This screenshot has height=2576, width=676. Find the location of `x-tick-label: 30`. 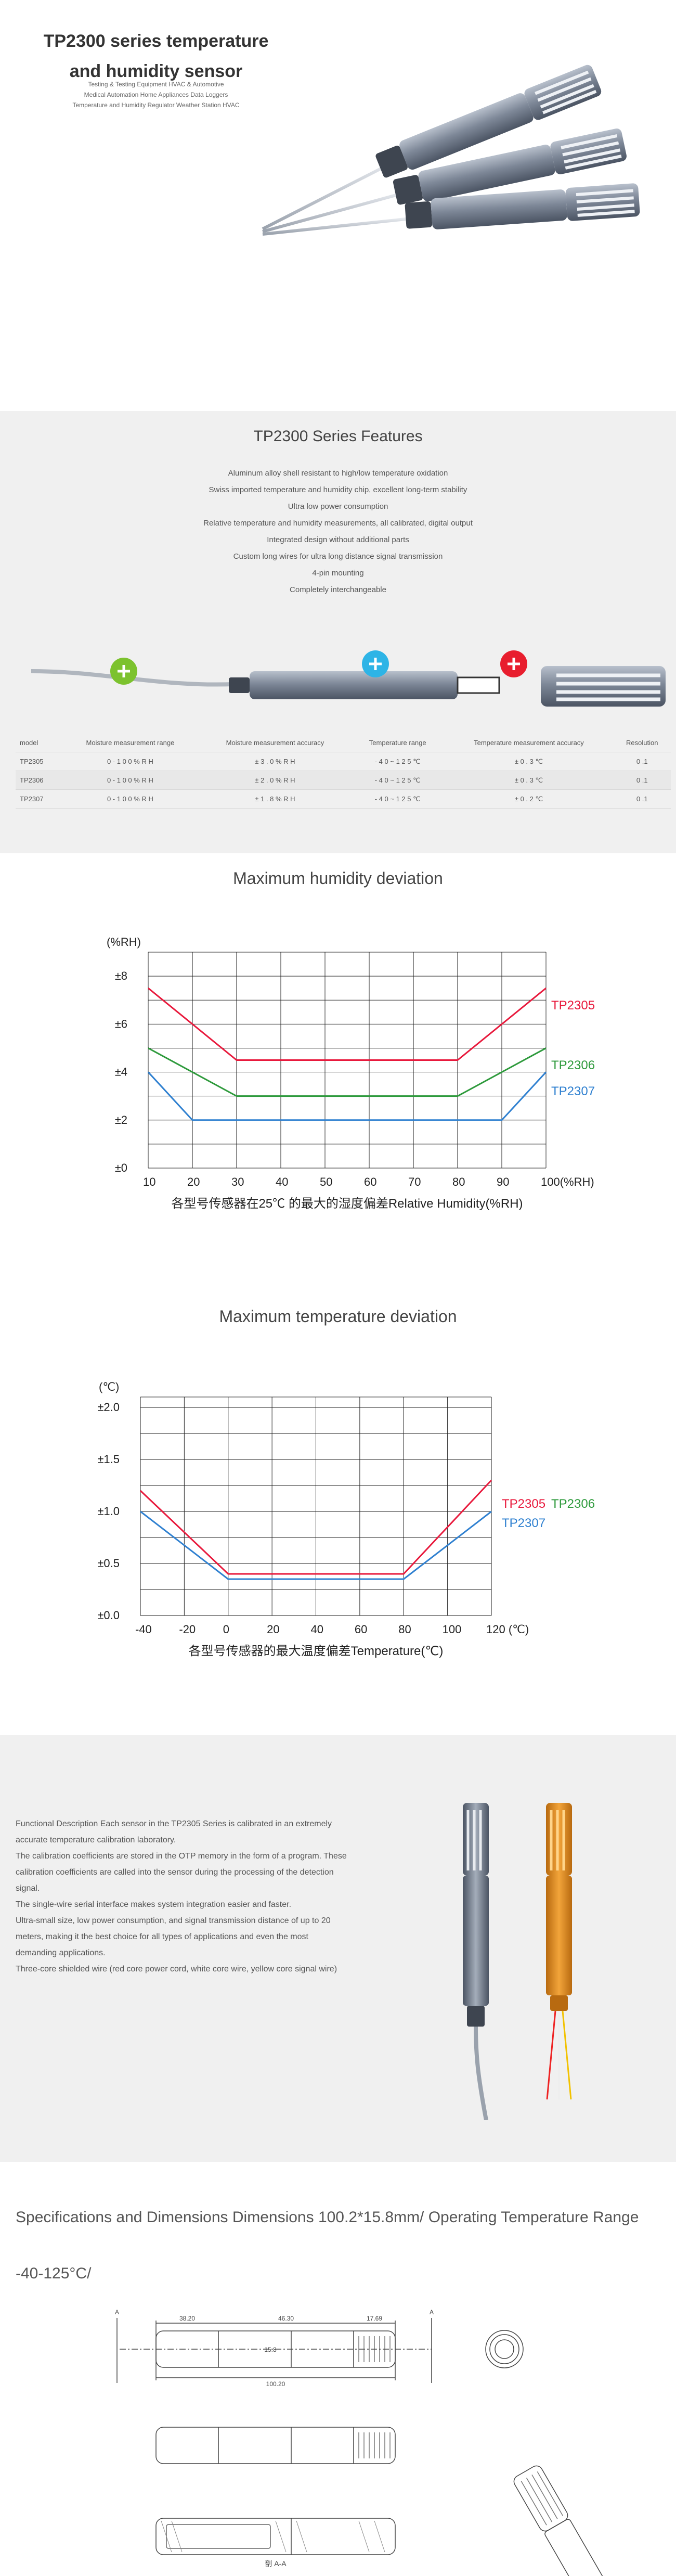

x-tick-label: 30 is located at coordinates (237, 1181).